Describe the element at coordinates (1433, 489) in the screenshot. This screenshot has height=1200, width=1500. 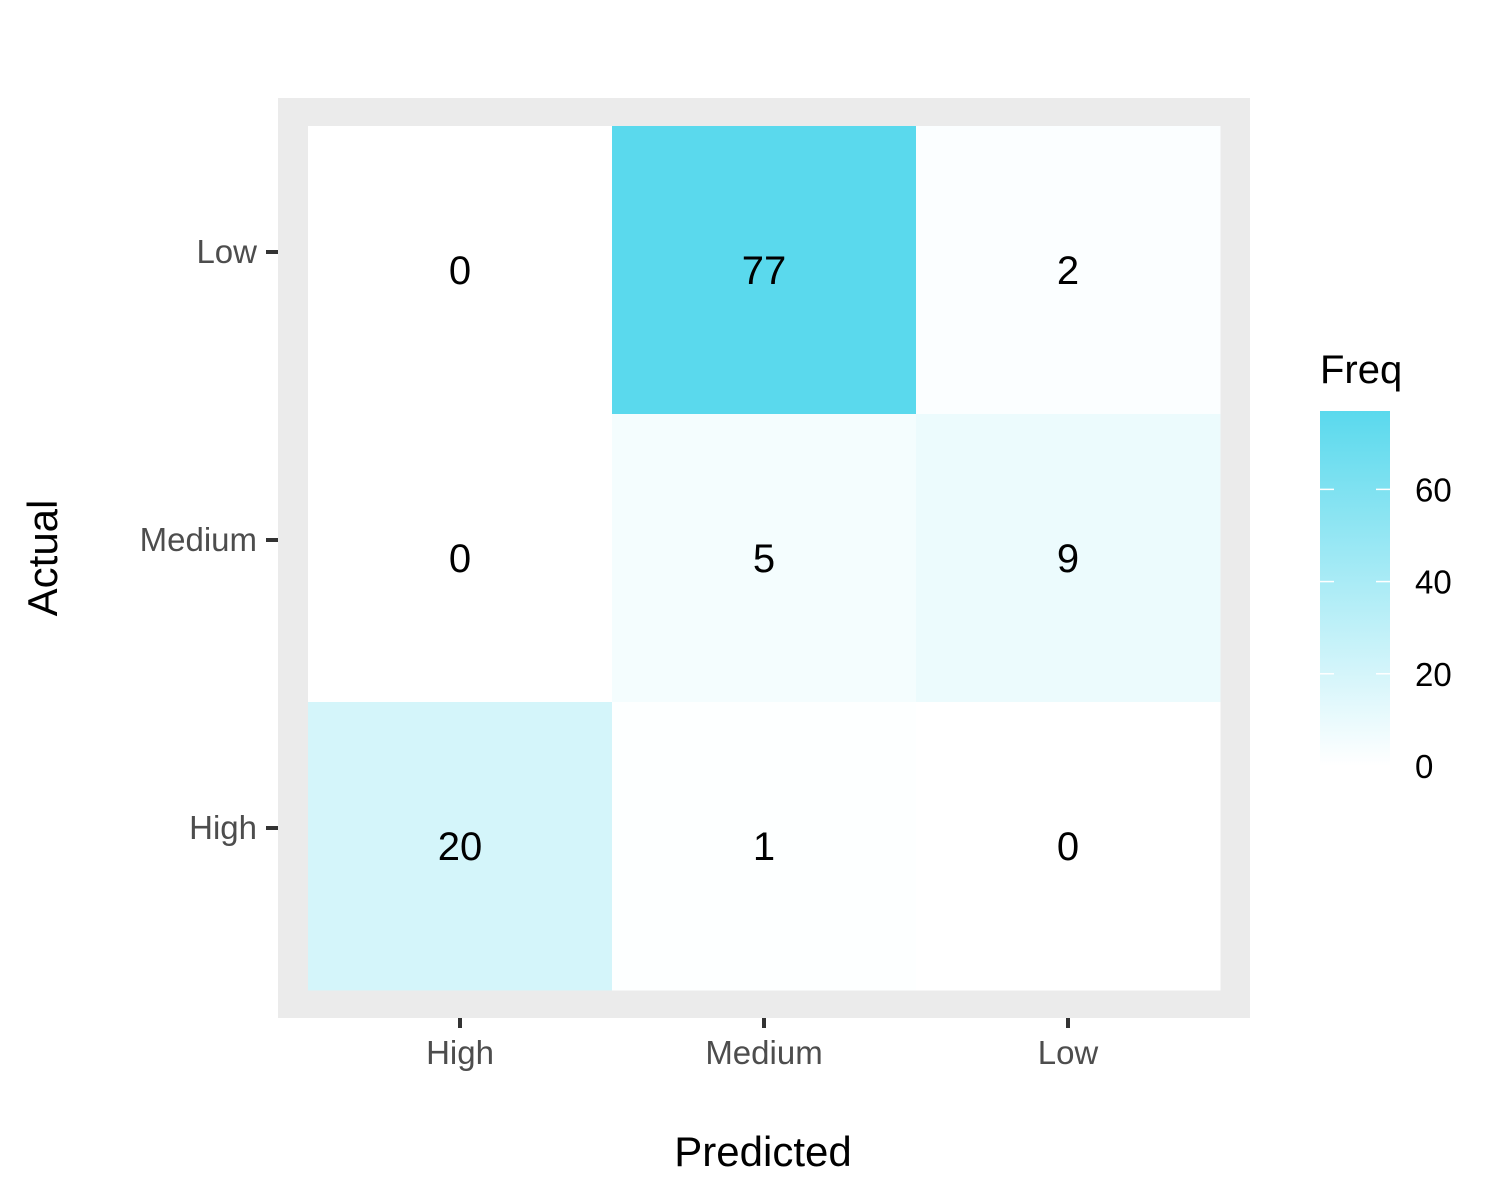
I see `legend-tick-label: 60` at that location.